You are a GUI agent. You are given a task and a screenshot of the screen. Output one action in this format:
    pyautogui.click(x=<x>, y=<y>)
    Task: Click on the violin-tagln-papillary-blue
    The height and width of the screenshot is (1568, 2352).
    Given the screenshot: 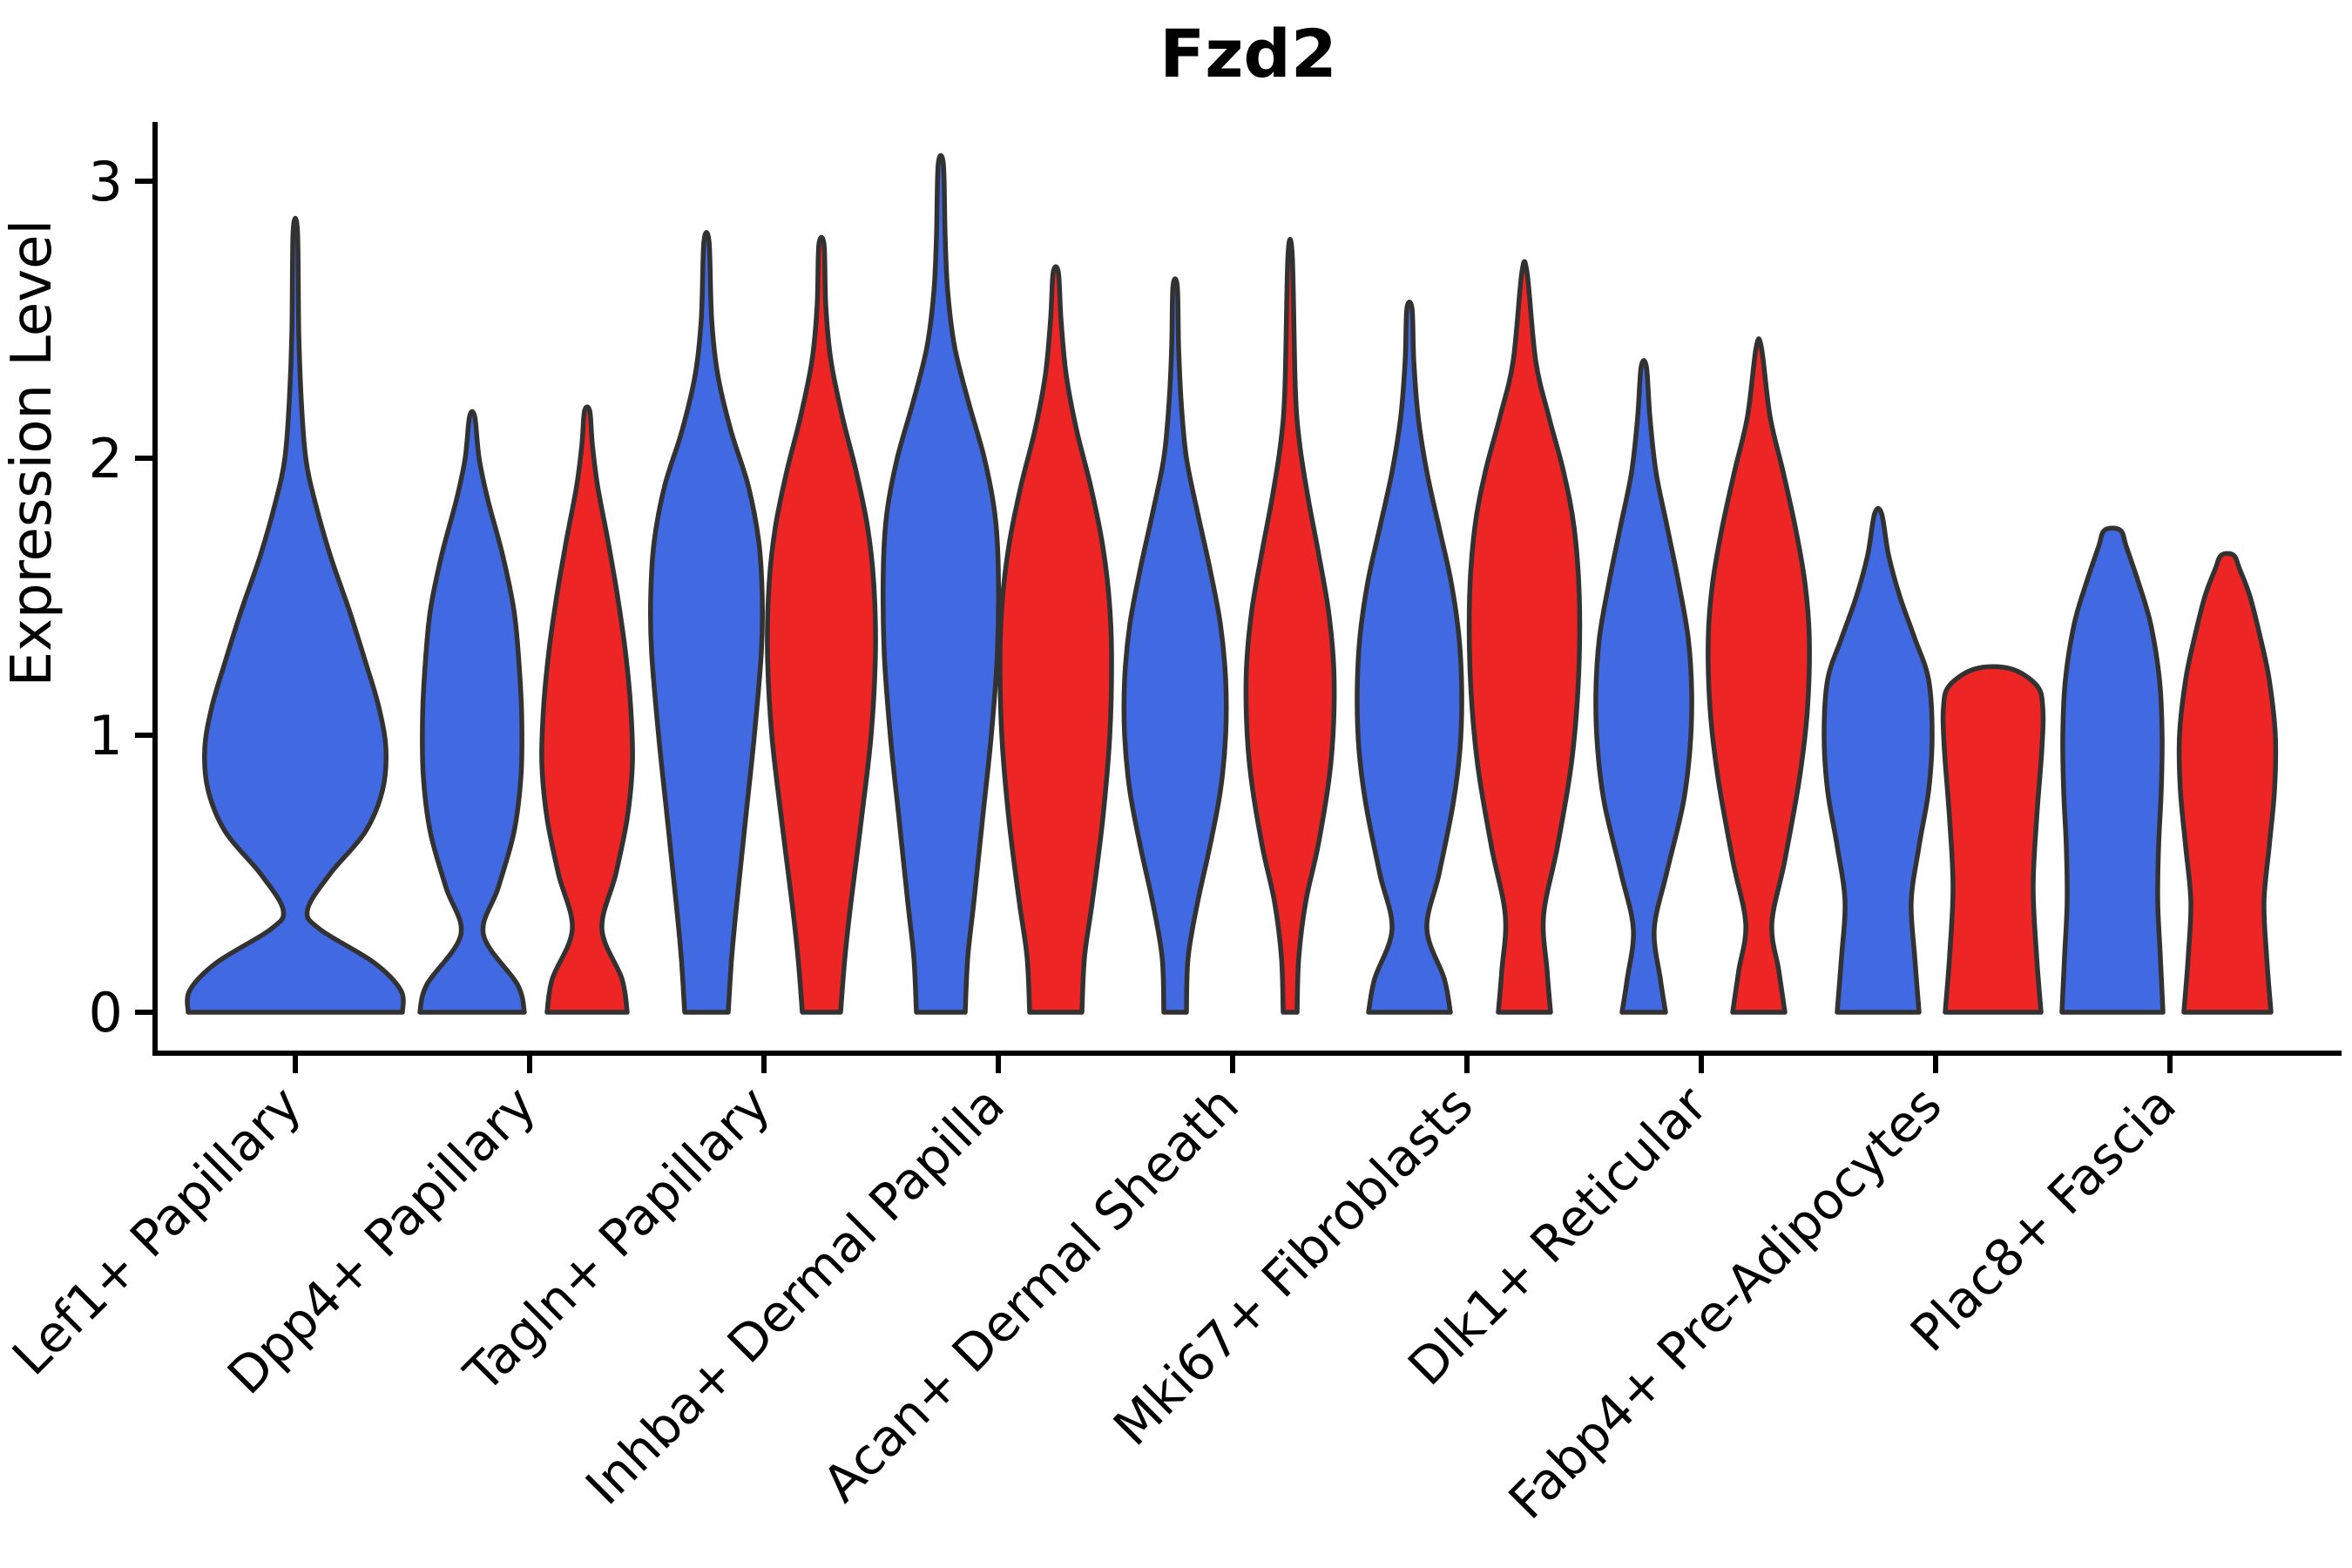 What is the action you would take?
    pyautogui.click(x=706, y=623)
    